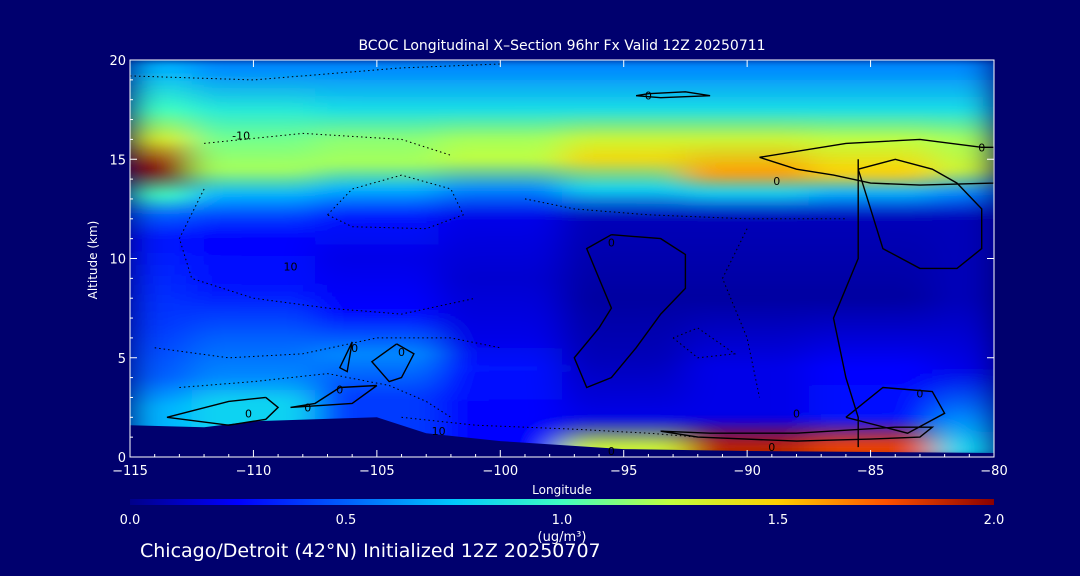  I want to click on x-tick-label: −80, so click(993, 471).